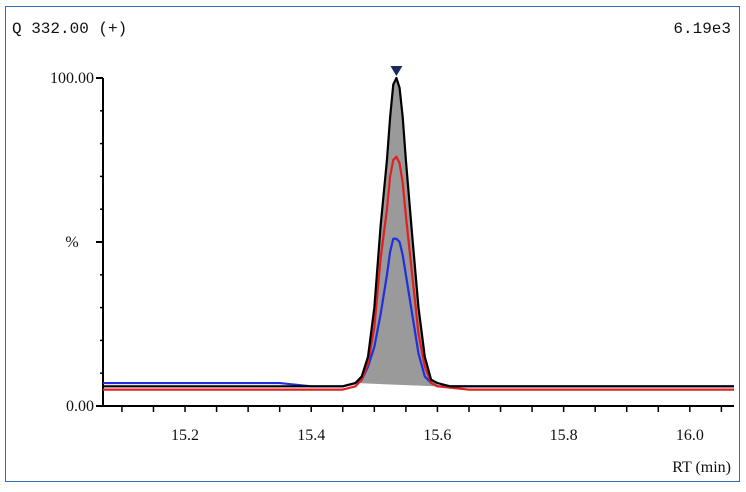  Describe the element at coordinates (185, 435) in the screenshot. I see `x-tick-label: 15.2` at that location.